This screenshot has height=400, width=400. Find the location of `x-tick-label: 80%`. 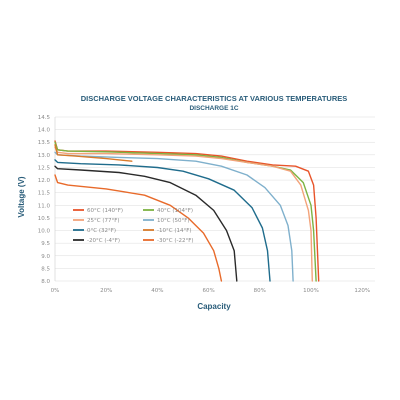

x-tick-label: 80% is located at coordinates (260, 291).